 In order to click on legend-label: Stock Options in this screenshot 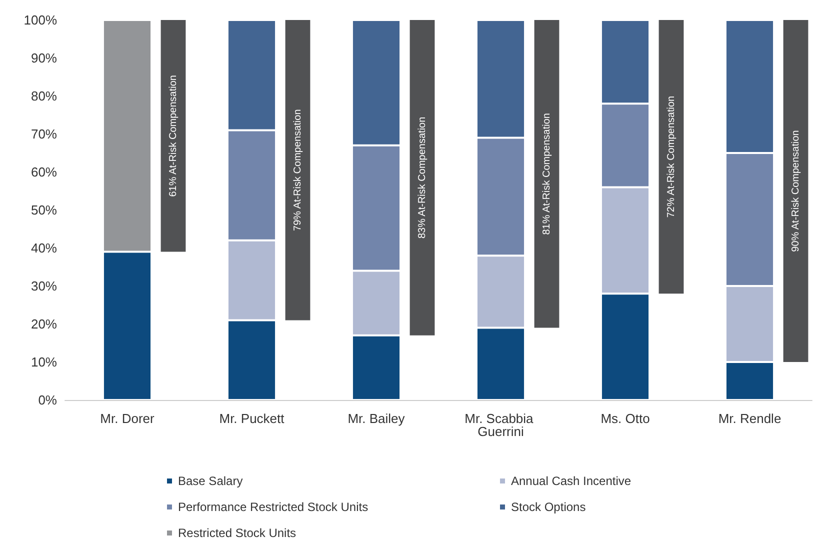, I will do `click(548, 507)`.